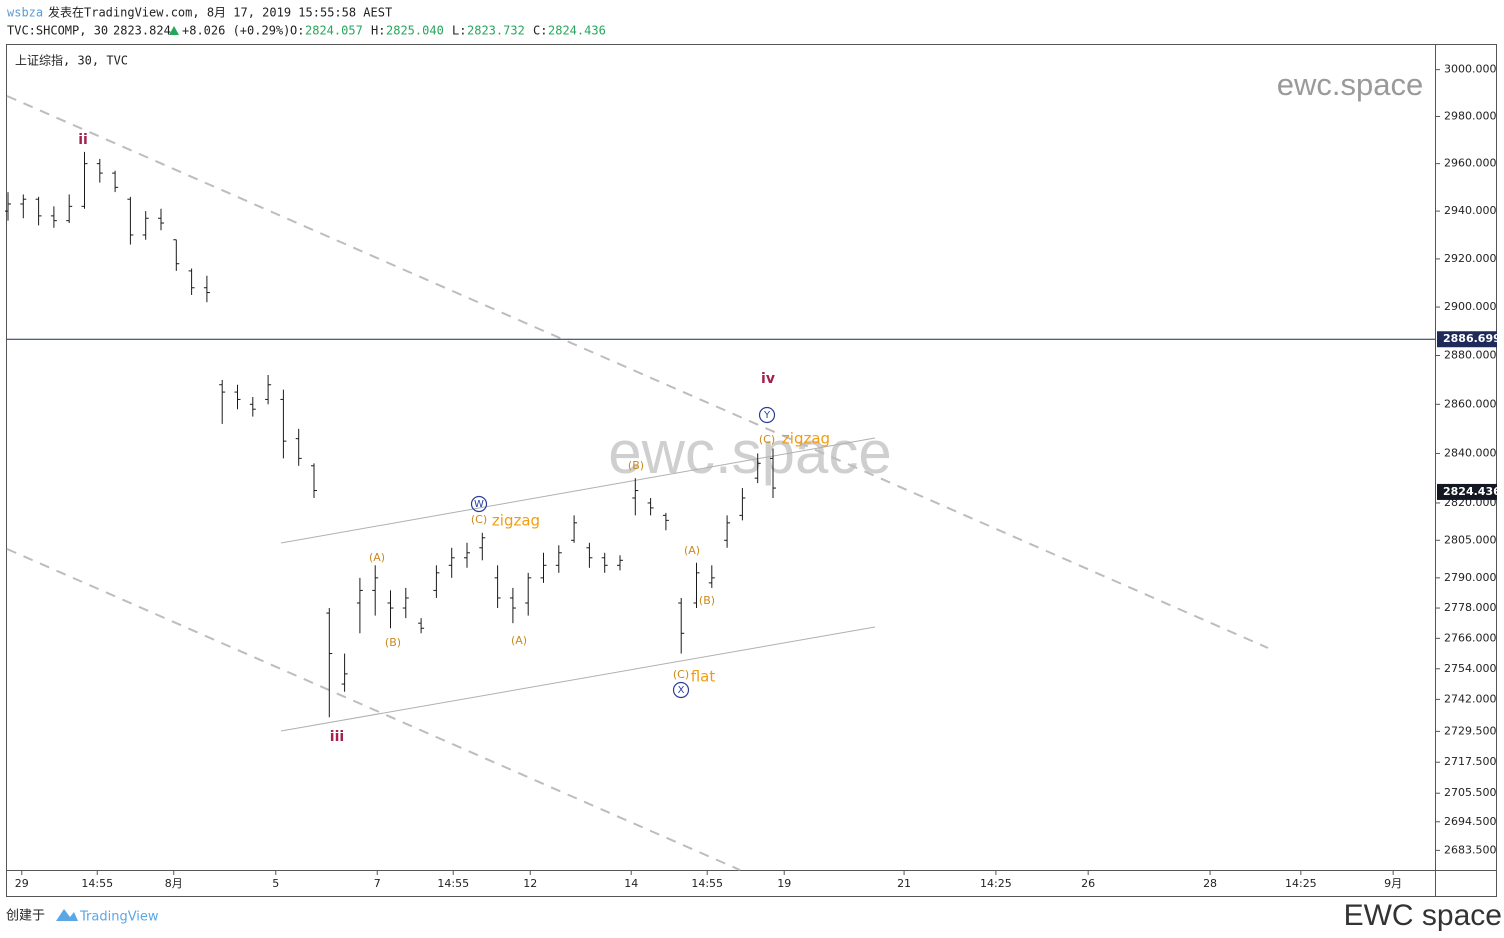  What do you see at coordinates (1470, 69) in the screenshot?
I see `y-tick-label: 3000.000` at bounding box center [1470, 69].